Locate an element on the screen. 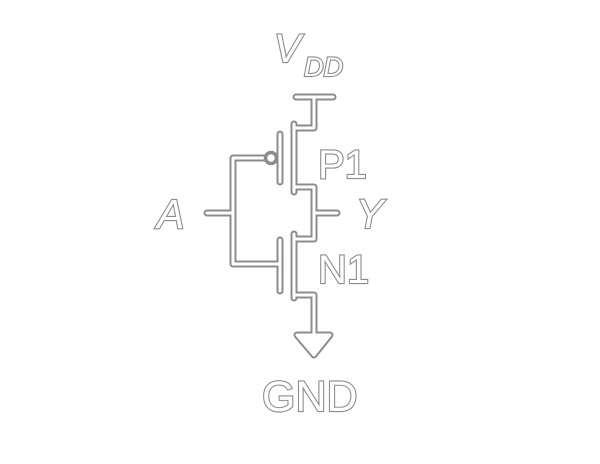 Image resolution: width=600 pixels, height=464 pixels. input-label: A is located at coordinates (169, 214).